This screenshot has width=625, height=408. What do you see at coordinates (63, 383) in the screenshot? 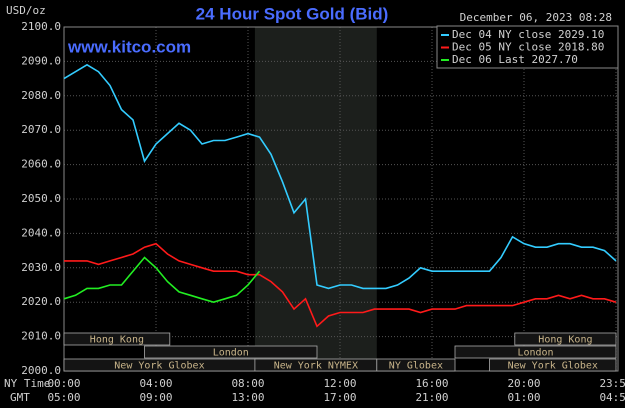
I see `x-tick-label: 00:00` at bounding box center [63, 383].